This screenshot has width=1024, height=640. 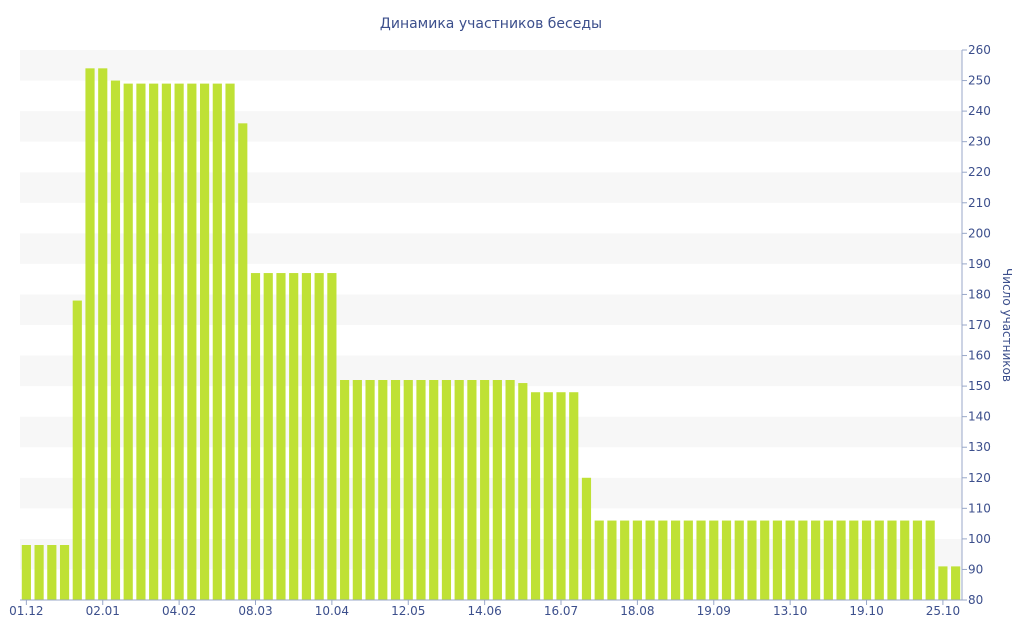 I want to click on chart-title: Динамика участников беседы, so click(x=491, y=24).